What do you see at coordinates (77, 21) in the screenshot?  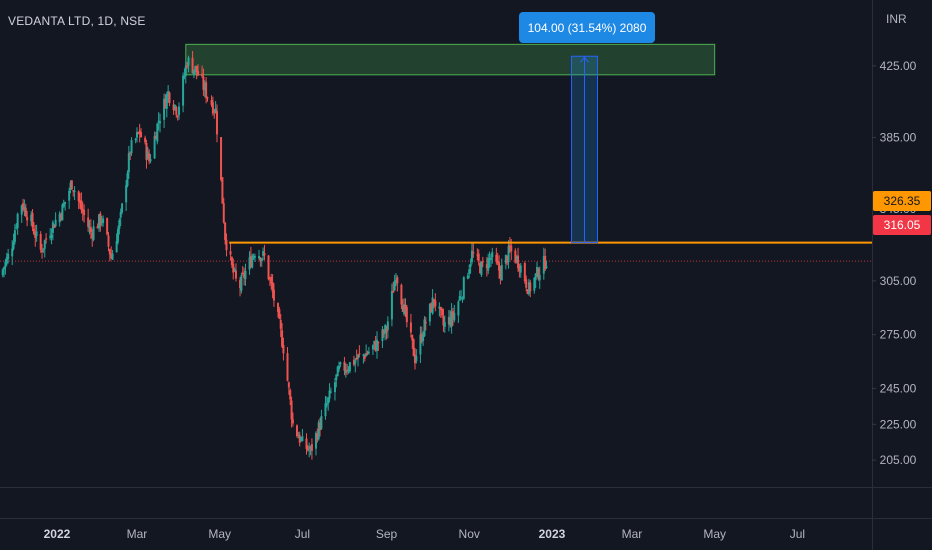 I see `symbol-title: VEDANTA LTD, 1D, NSE` at bounding box center [77, 21].